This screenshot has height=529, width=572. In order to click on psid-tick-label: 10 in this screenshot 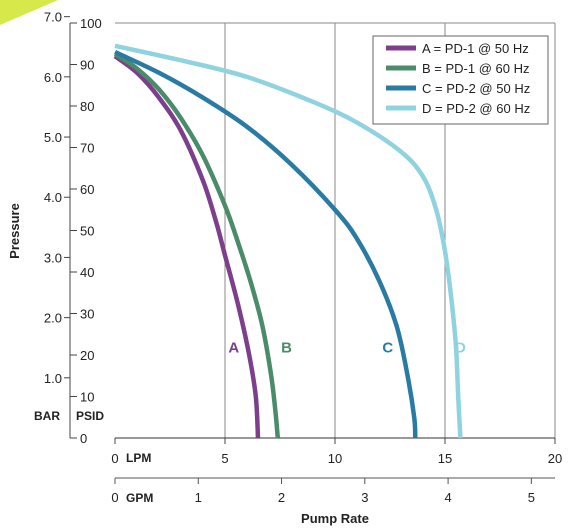, I will do `click(87, 397)`.